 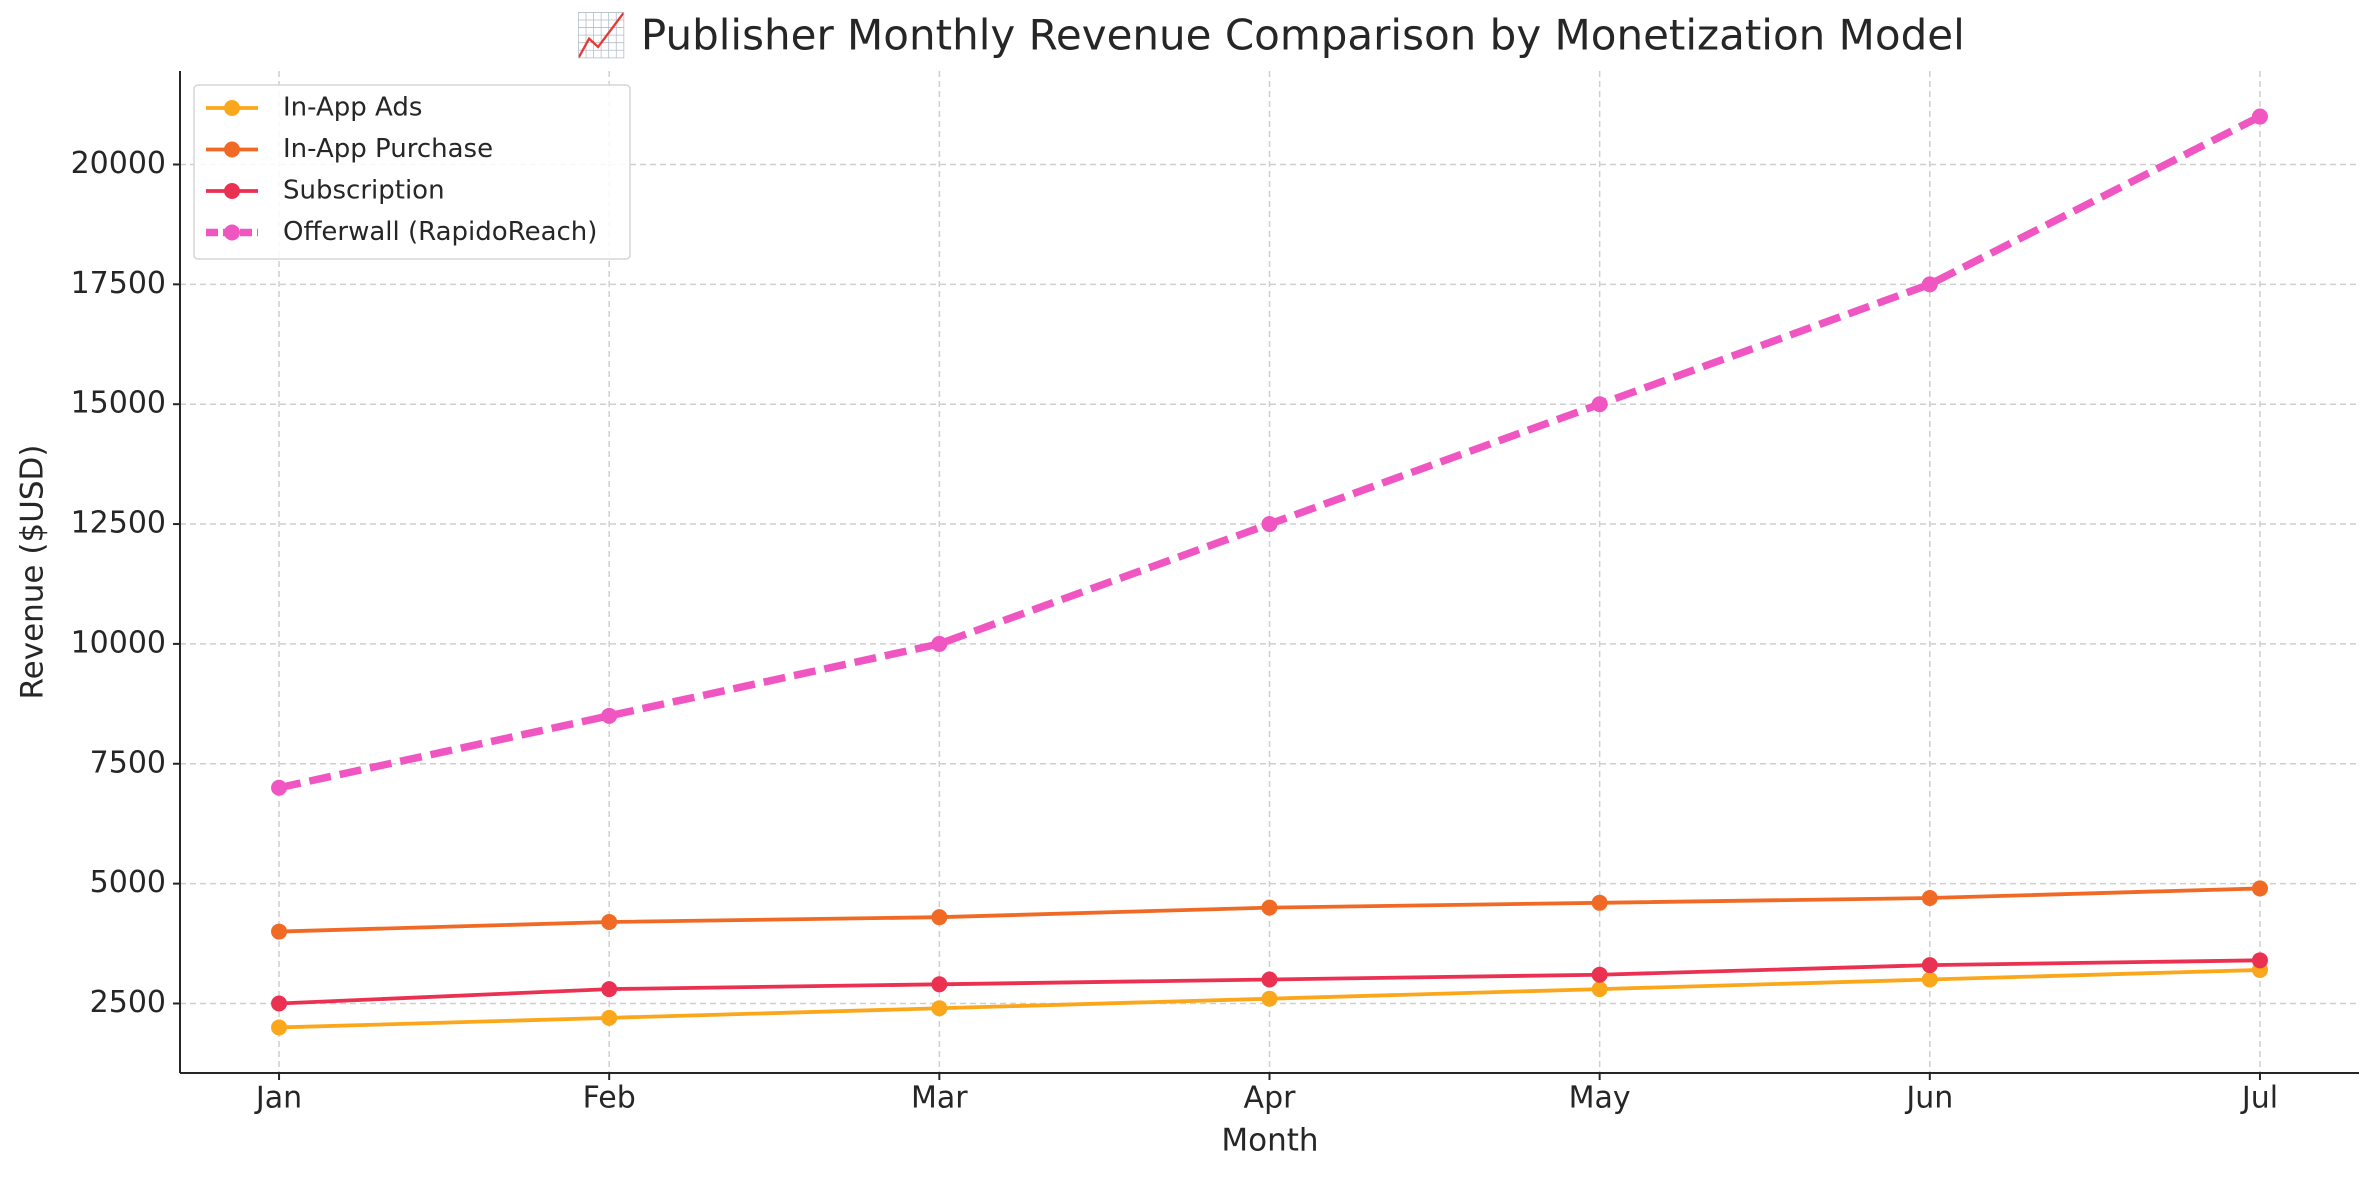 What do you see at coordinates (128, 882) in the screenshot?
I see `y-tick-label: 5000` at bounding box center [128, 882].